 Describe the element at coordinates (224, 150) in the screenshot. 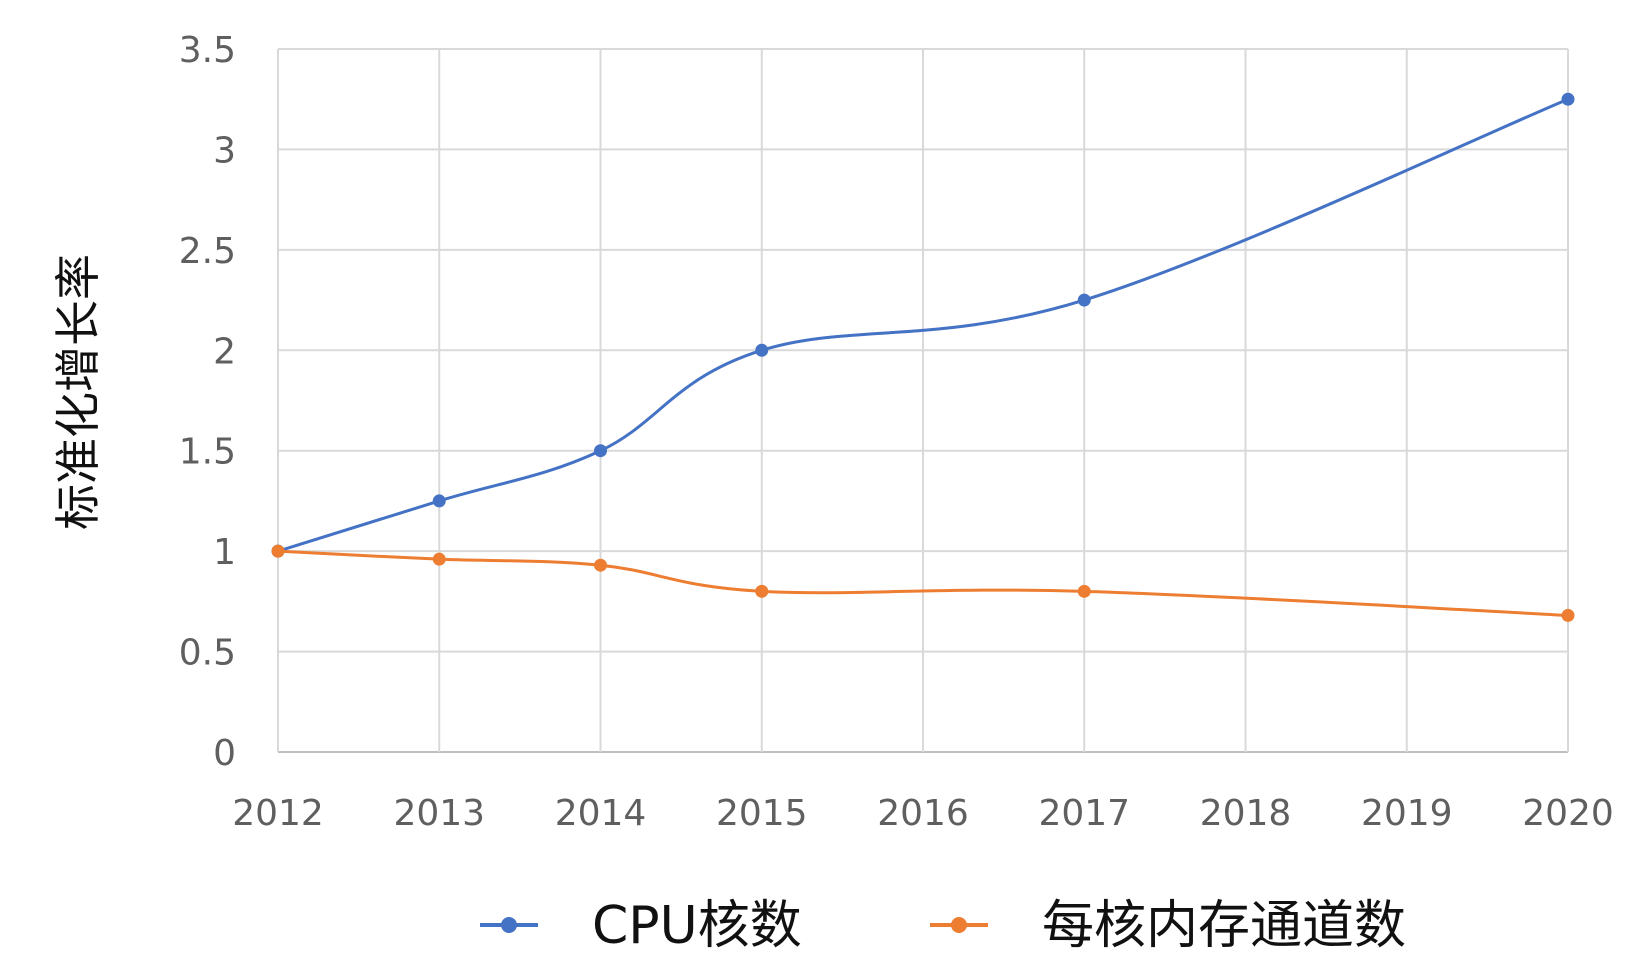

I see `y-tick-label: 3` at that location.